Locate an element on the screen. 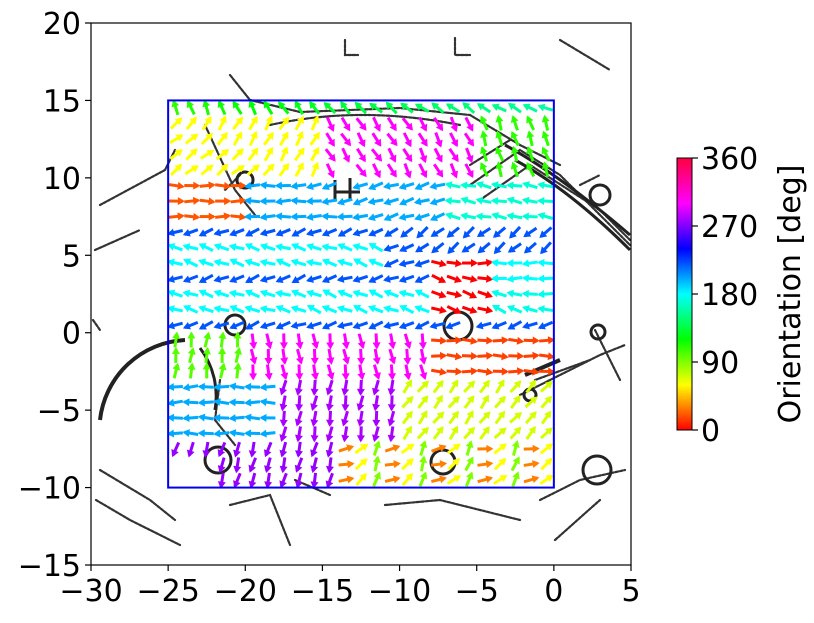 The image size is (814, 623). y-tick-label: −10 is located at coordinates (49, 489).